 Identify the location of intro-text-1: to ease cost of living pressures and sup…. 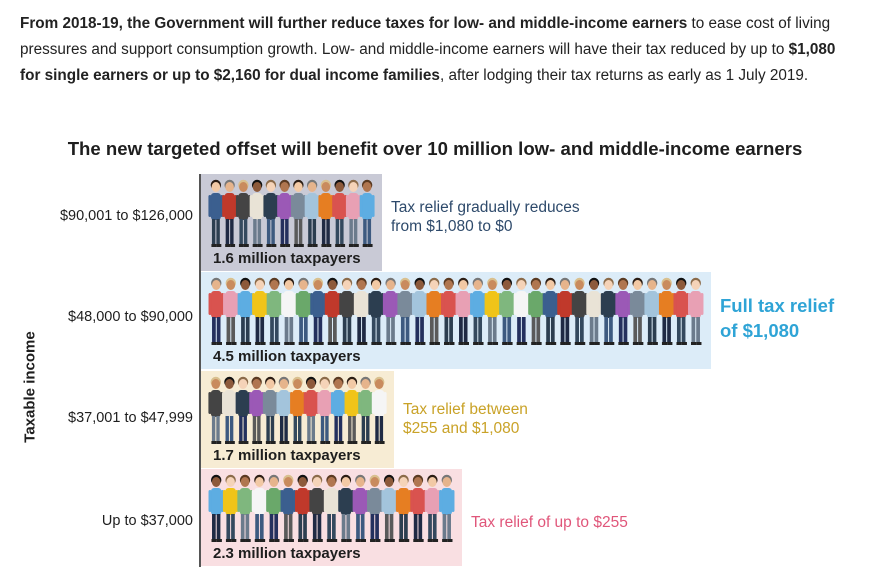
(425, 36).